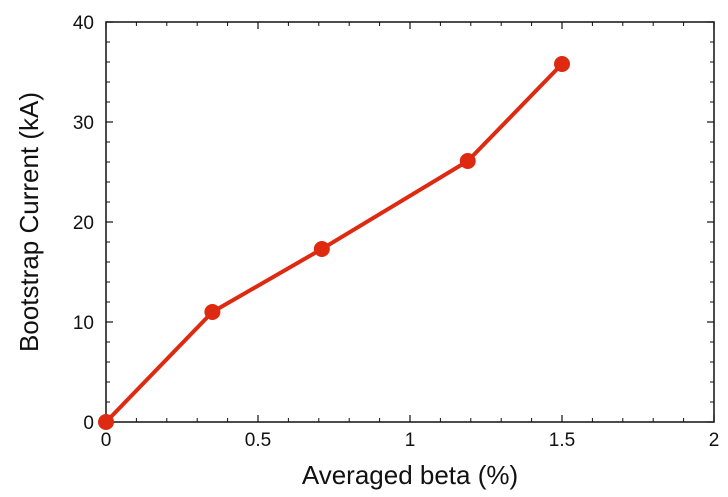 This screenshot has height=497, width=728. I want to click on y-tick-label: 0, so click(88, 423).